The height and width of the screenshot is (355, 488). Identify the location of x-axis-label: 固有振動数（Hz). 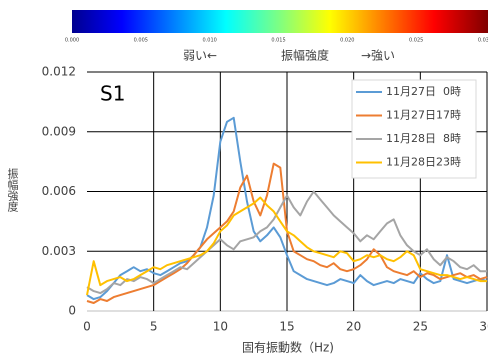
(288, 347).